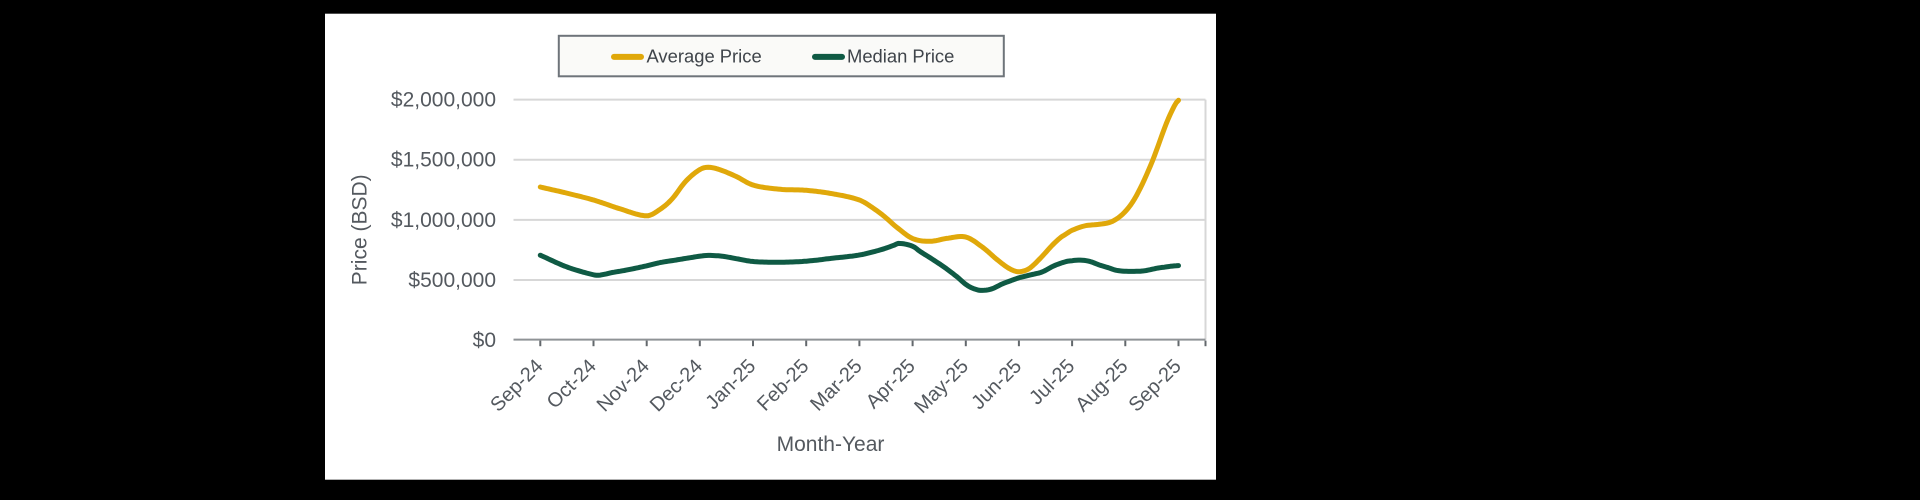 This screenshot has height=500, width=1920. I want to click on svg-text: Month-Year, so click(831, 444).